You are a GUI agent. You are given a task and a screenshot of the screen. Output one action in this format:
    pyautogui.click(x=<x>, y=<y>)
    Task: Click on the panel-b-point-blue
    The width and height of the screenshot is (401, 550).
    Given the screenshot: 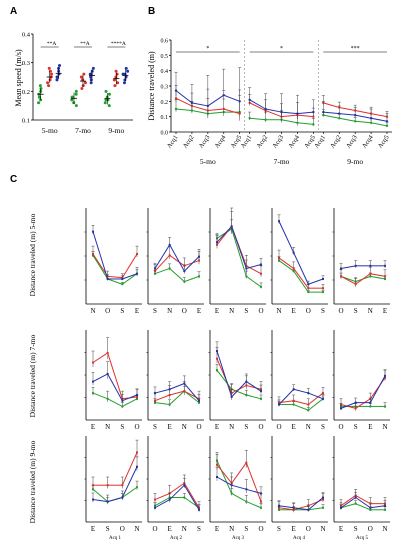 What is the action you would take?
    pyautogui.click(x=387, y=121)
    